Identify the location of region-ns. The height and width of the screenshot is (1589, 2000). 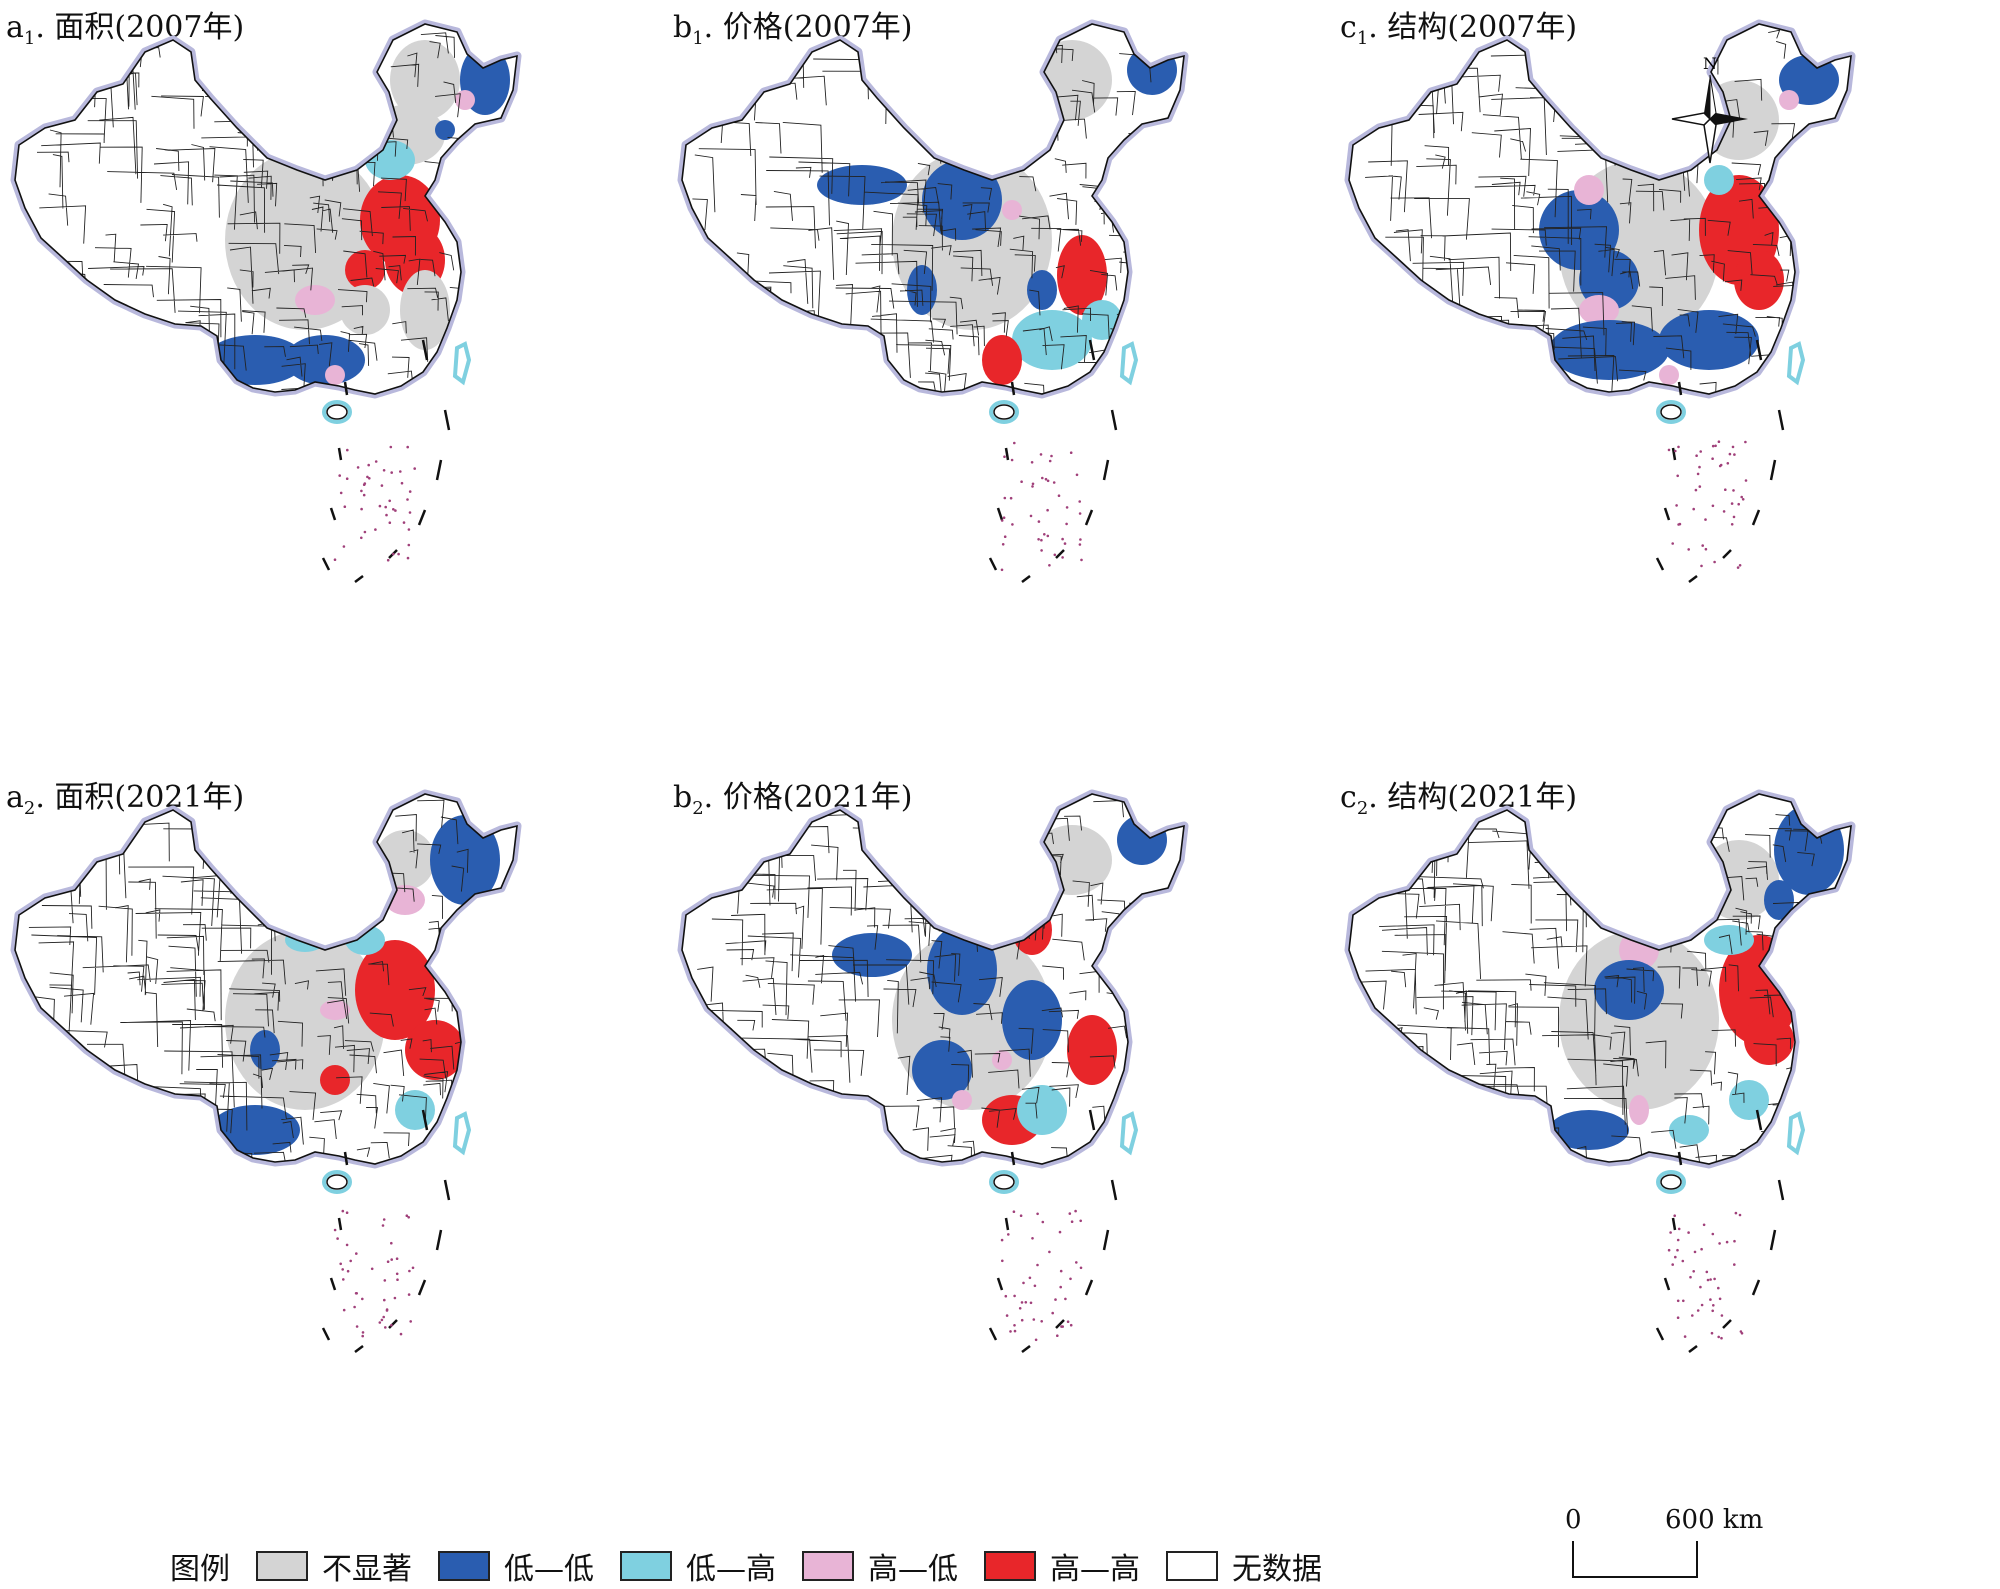
(305, 240).